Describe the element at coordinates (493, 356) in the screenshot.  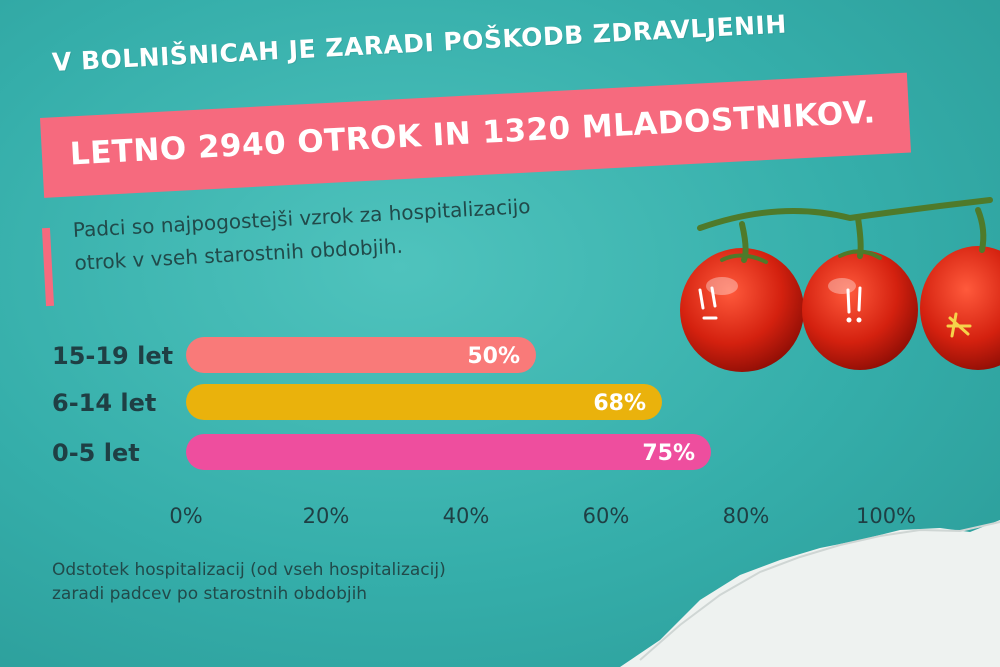
I see `data-label: 50%` at that location.